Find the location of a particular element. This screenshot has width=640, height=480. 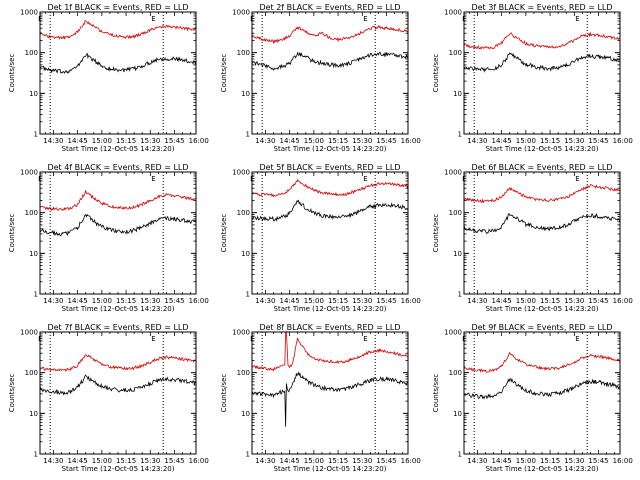

chart-title: Det 9f BLACK = Events, RED = LLD is located at coordinates (541, 327).